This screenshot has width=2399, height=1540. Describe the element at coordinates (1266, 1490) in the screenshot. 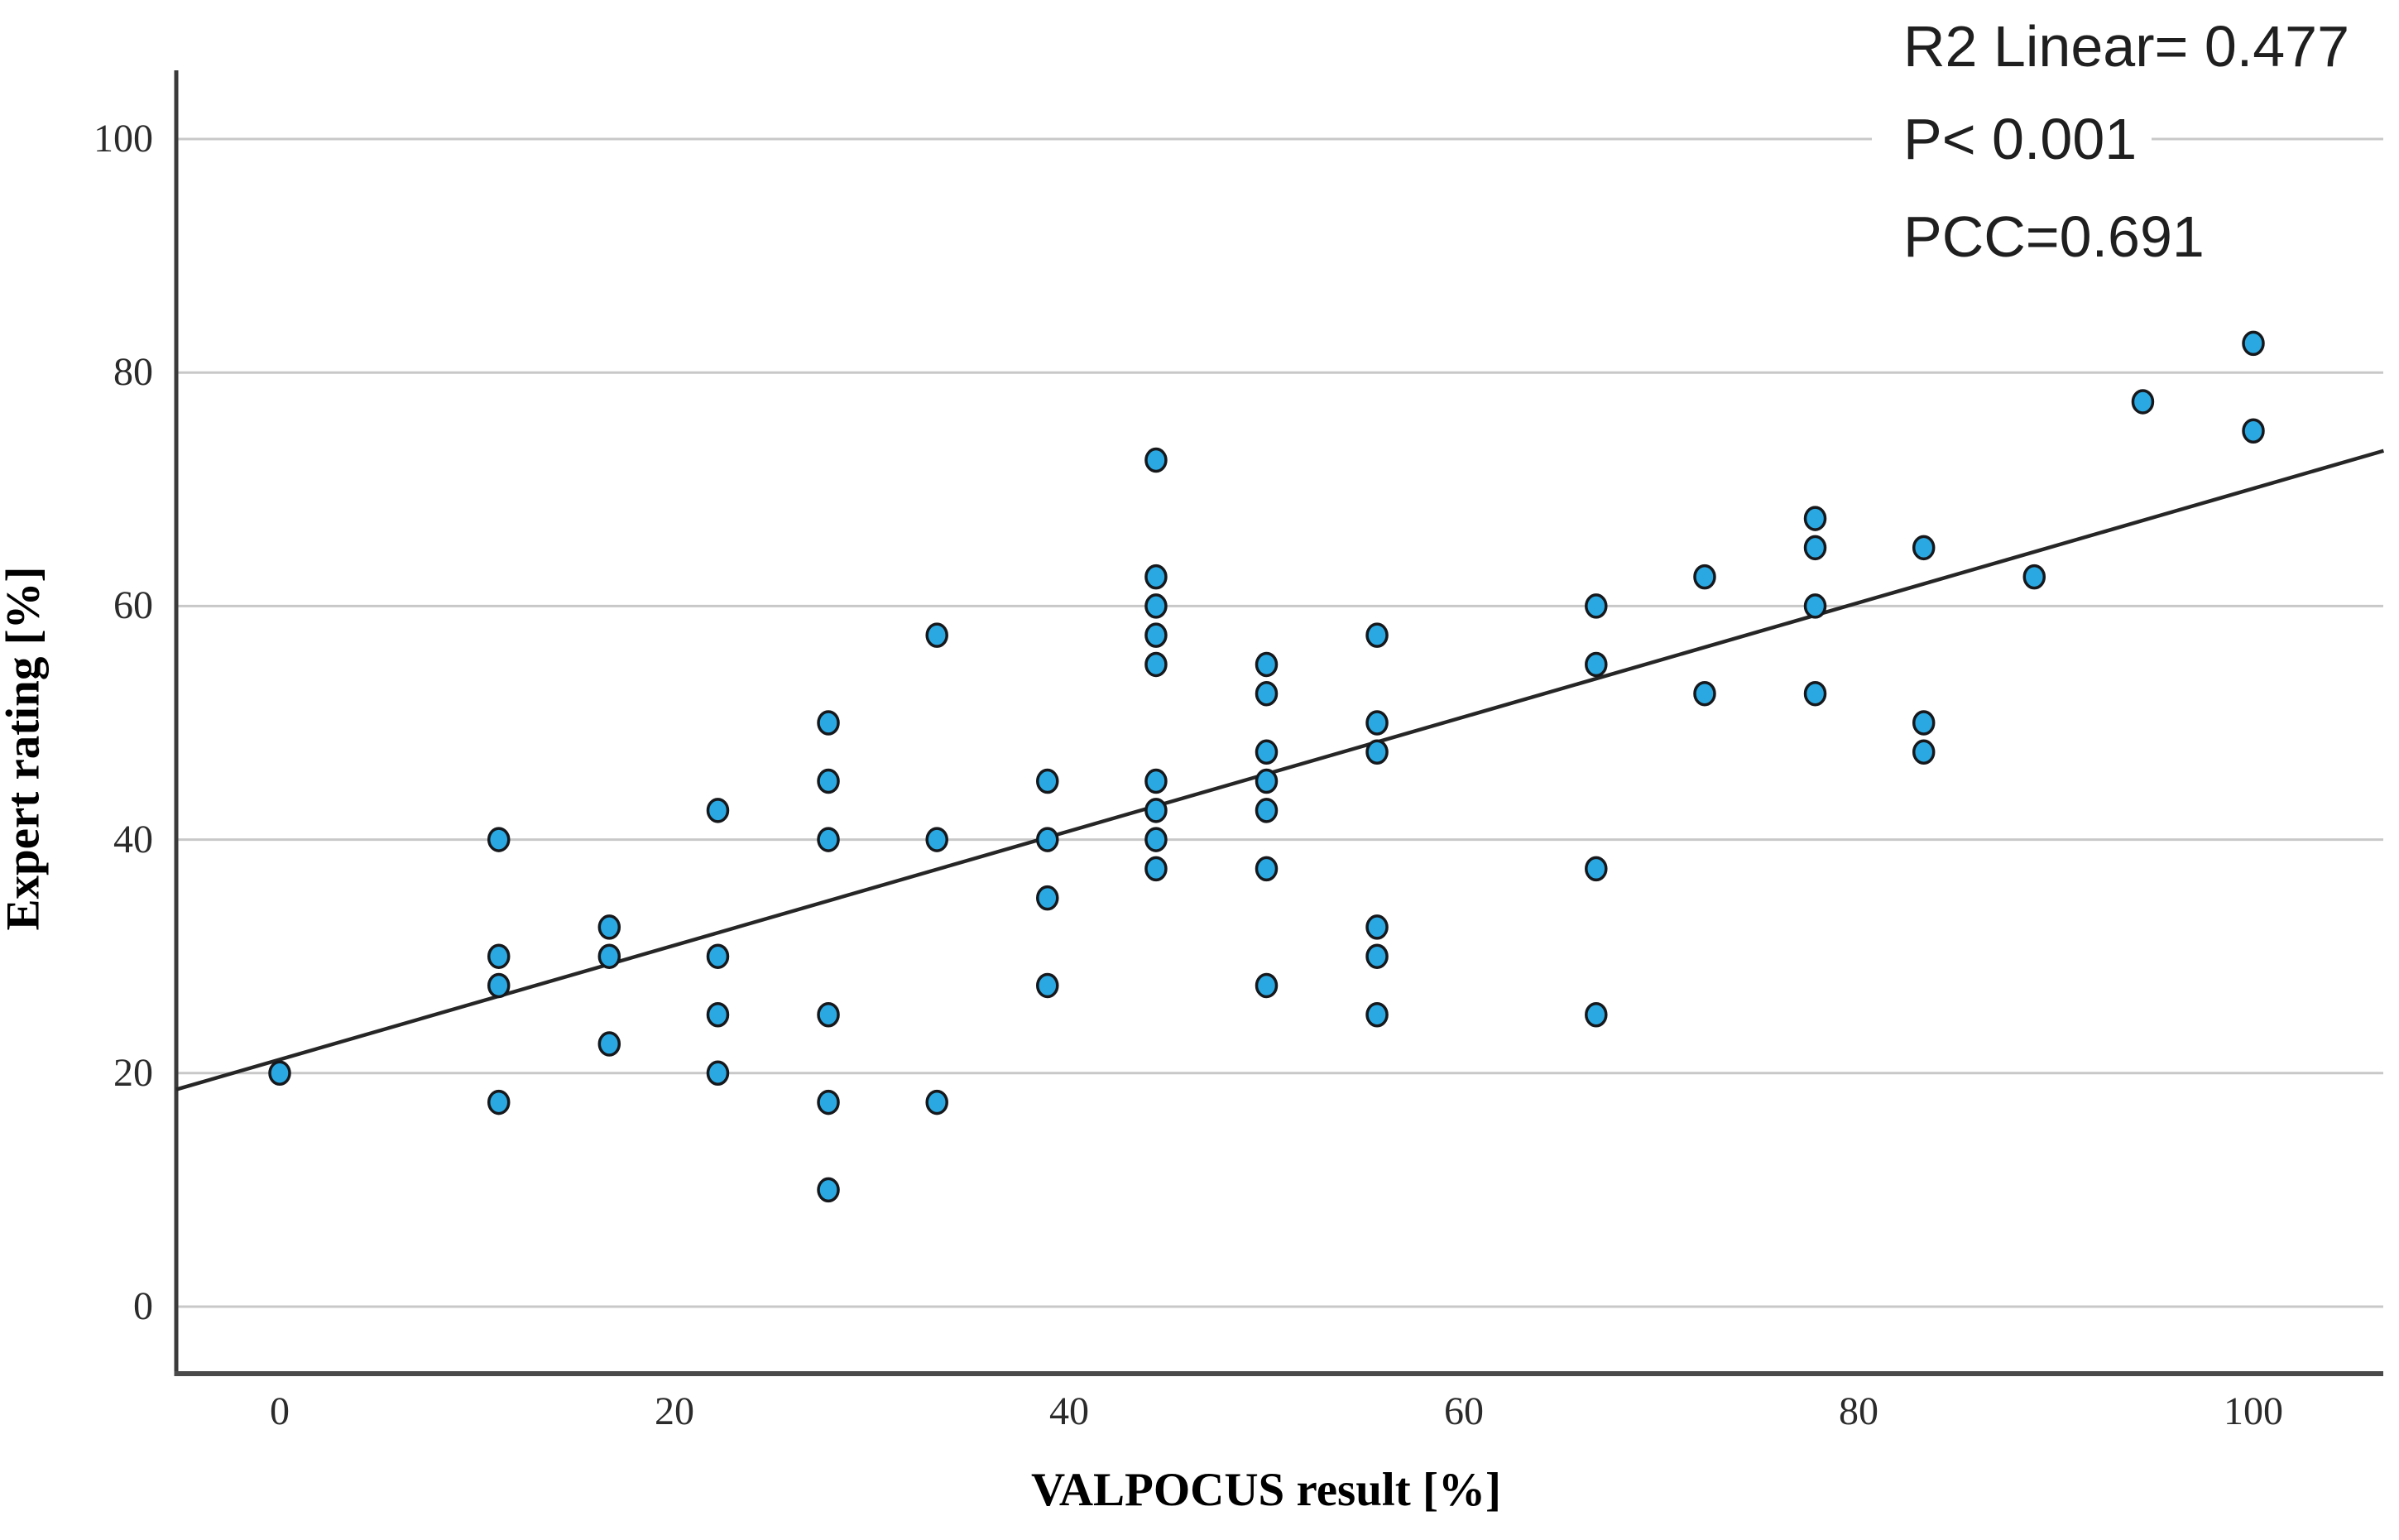

I see `x-axis-title: VALPOCUS result [%]` at that location.